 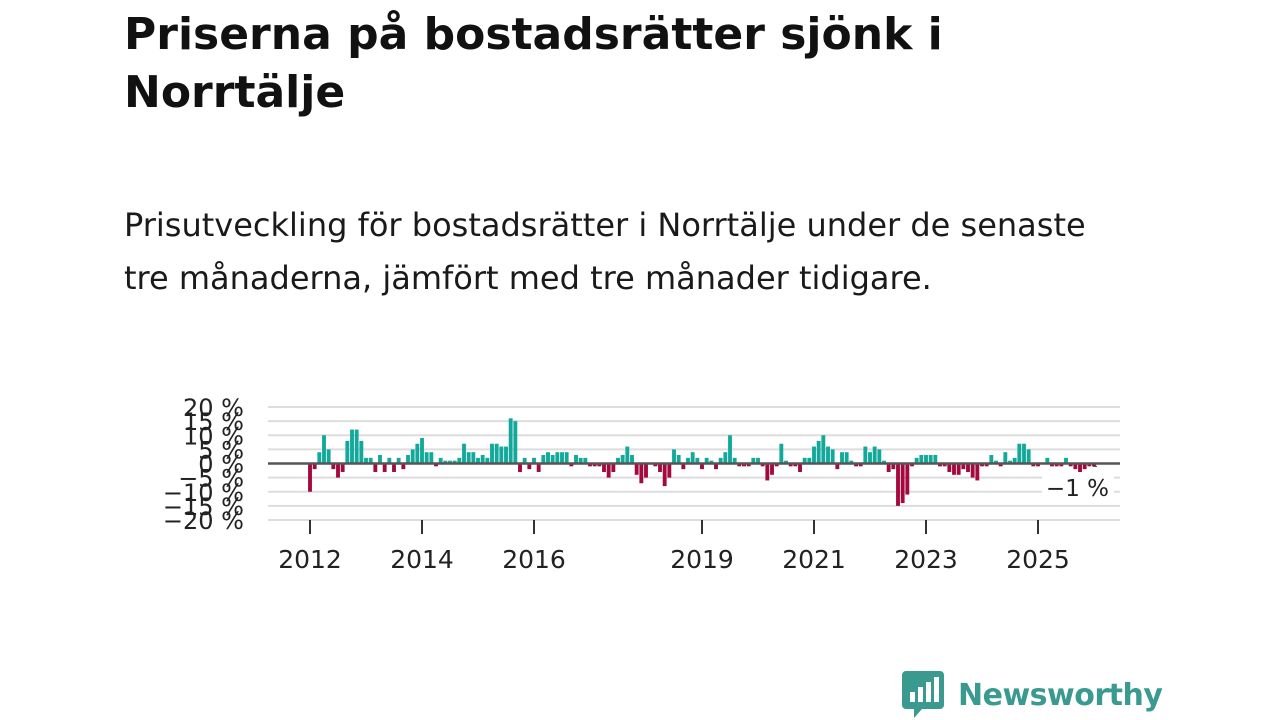 I want to click on gridlines, so click(x=694, y=463).